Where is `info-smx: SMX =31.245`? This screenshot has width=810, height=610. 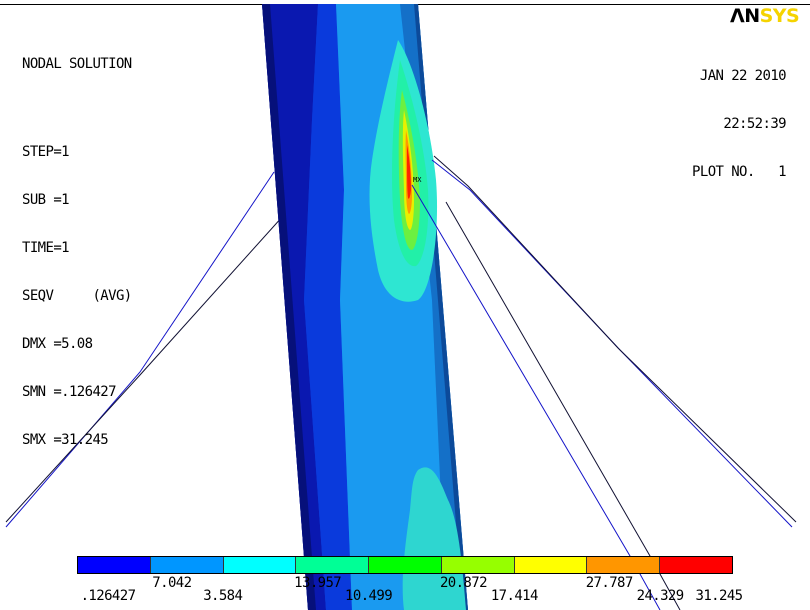
info-smx: SMX =31.245 is located at coordinates (65, 440).